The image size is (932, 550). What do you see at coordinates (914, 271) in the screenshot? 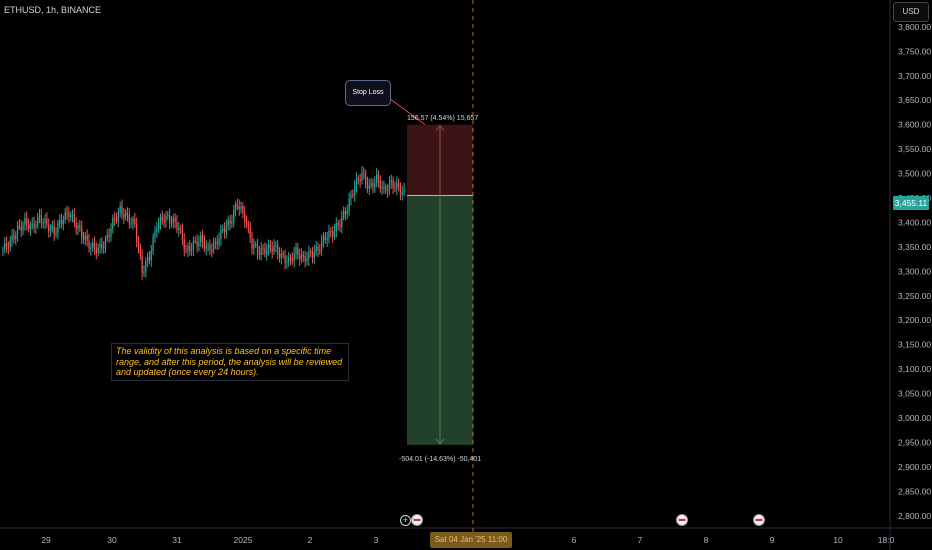
I see `price-tick-label: 3,300.00` at bounding box center [914, 271].